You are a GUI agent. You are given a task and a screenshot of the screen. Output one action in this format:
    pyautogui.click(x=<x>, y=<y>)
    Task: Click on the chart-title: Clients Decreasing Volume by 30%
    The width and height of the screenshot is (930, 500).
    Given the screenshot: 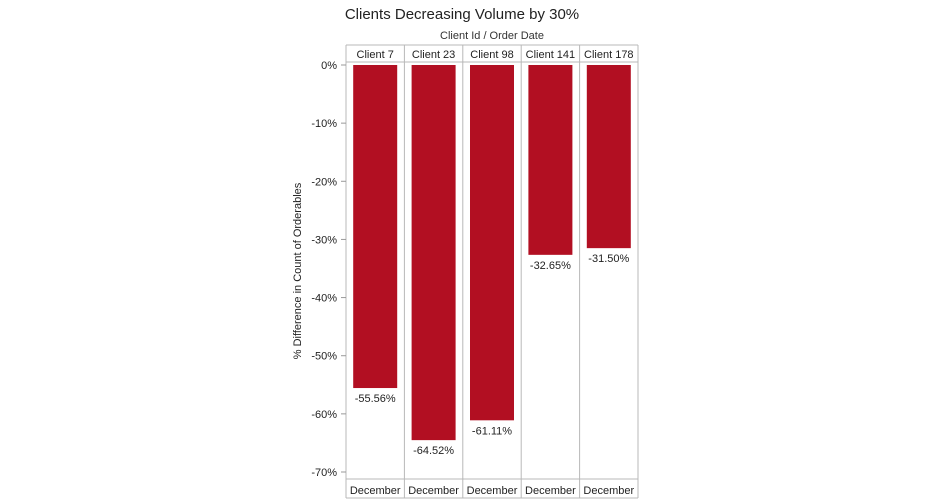 What is the action you would take?
    pyautogui.click(x=462, y=14)
    